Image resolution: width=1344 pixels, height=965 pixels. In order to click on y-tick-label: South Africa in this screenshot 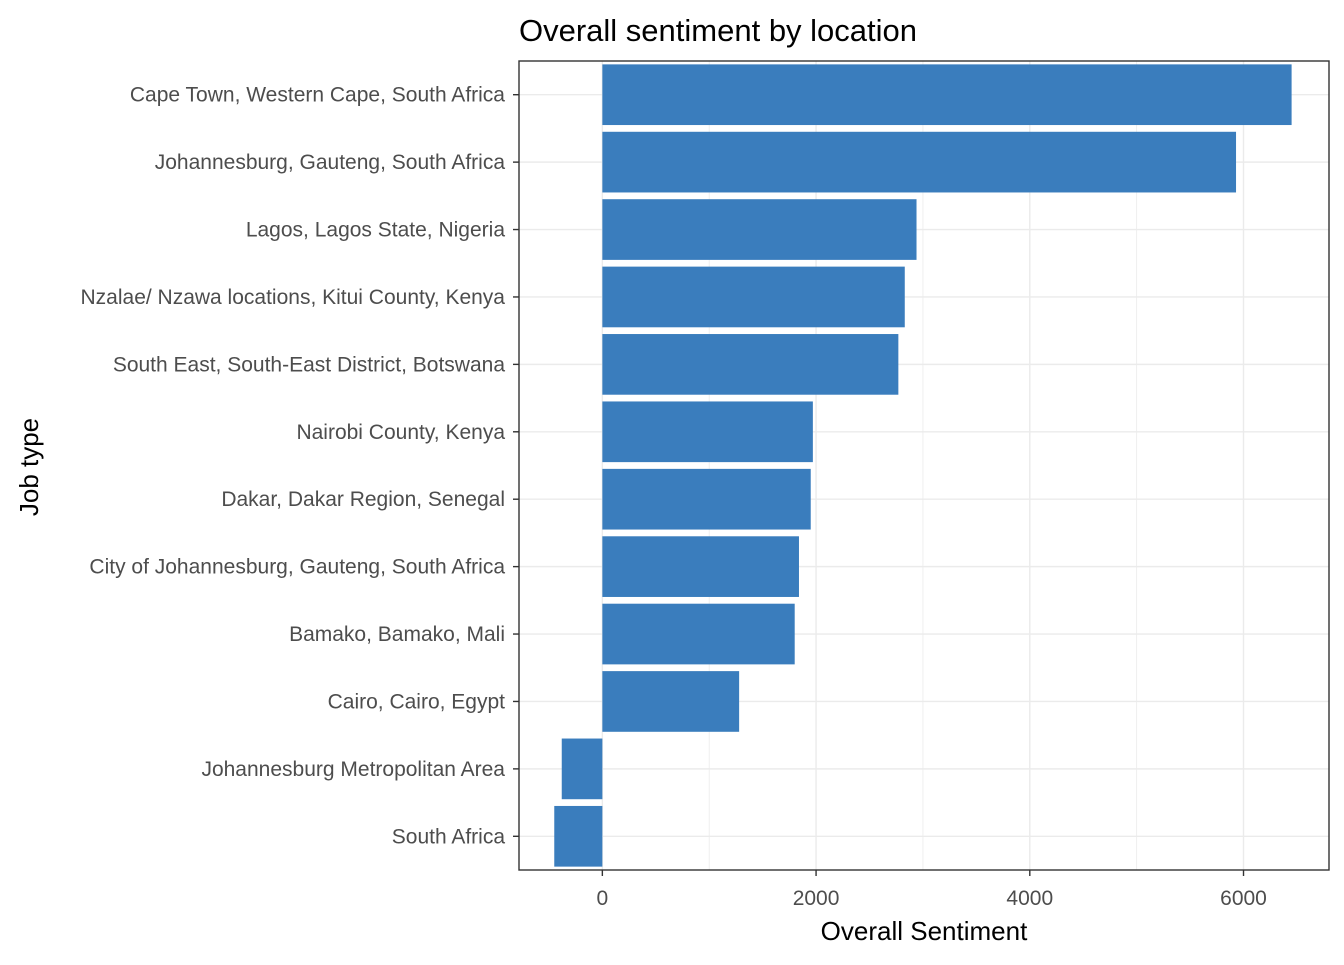, I will do `click(449, 836)`.